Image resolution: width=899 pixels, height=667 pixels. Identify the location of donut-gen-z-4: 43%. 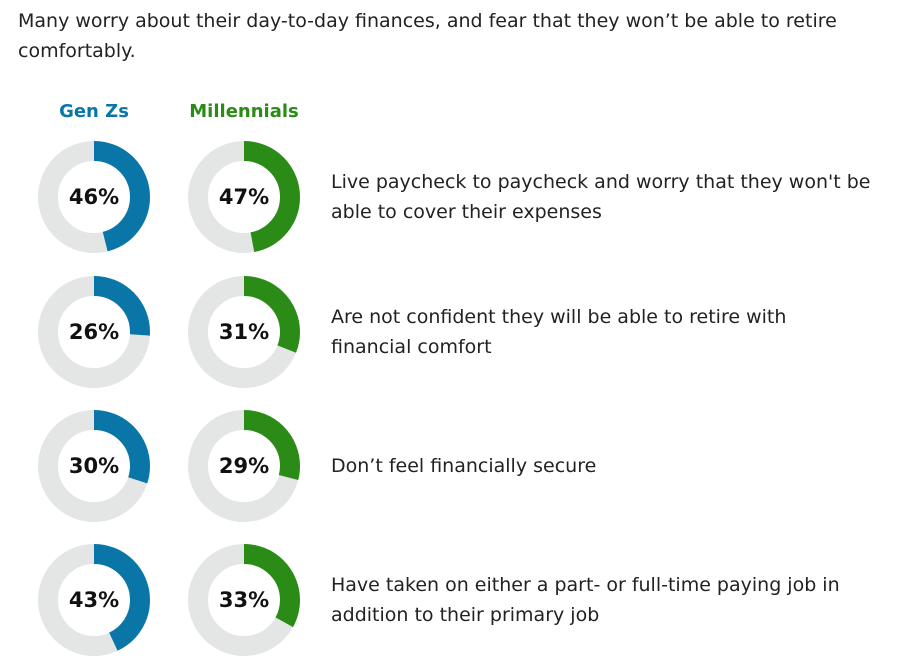
(94, 600).